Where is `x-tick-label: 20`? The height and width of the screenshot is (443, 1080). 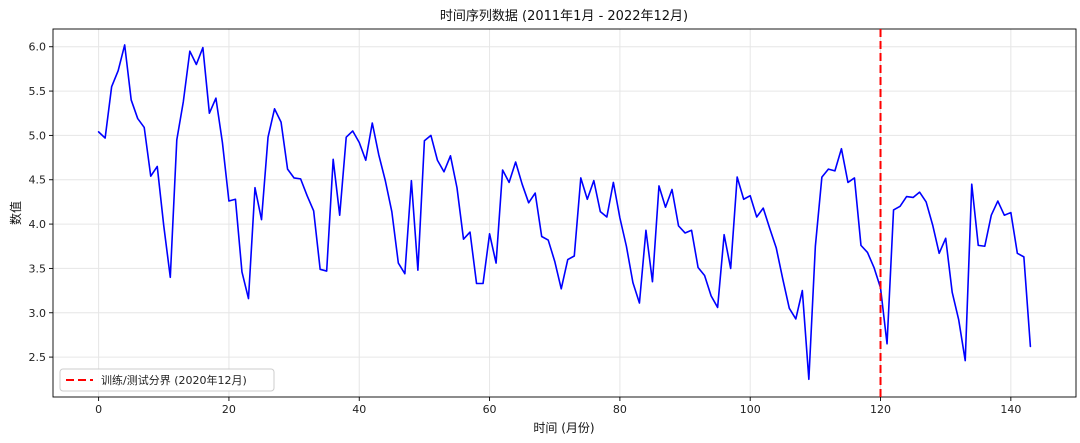
x-tick-label: 20 is located at coordinates (229, 409).